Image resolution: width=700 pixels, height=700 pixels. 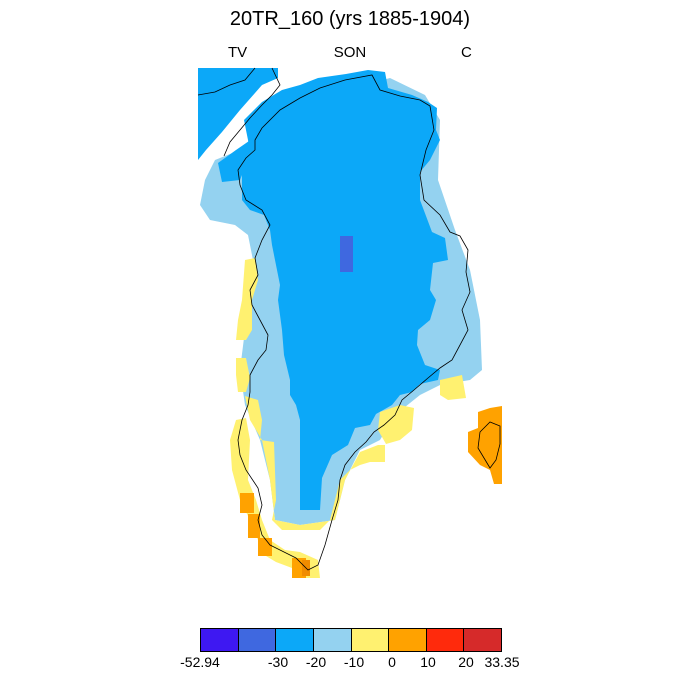 I want to click on map-title: 20TR_160 (yrs 1885-1904), so click(x=350, y=19).